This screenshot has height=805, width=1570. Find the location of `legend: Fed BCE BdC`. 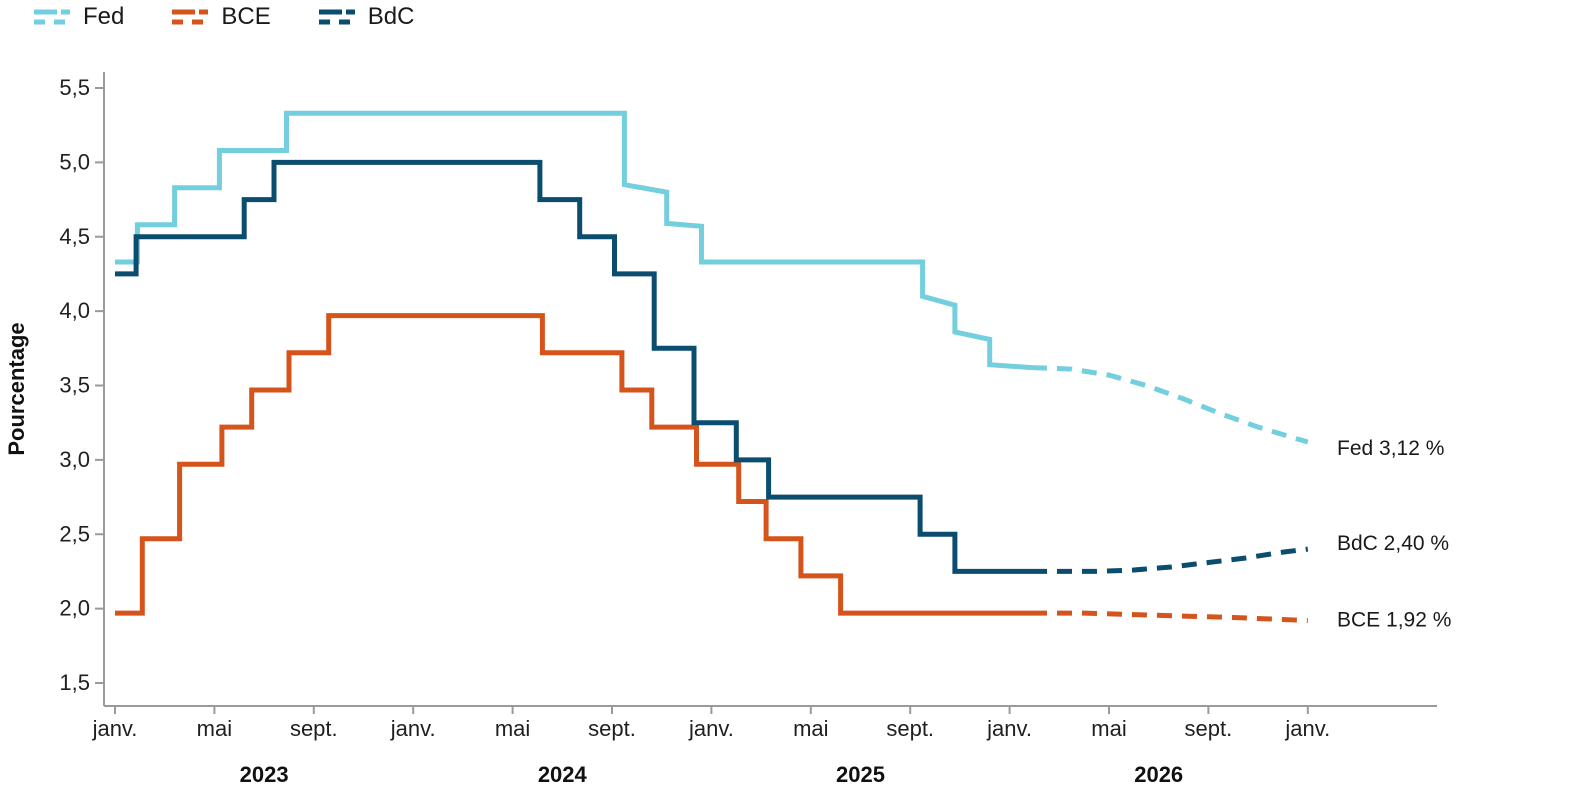

legend: Fed BCE BdC is located at coordinates (247, 17).